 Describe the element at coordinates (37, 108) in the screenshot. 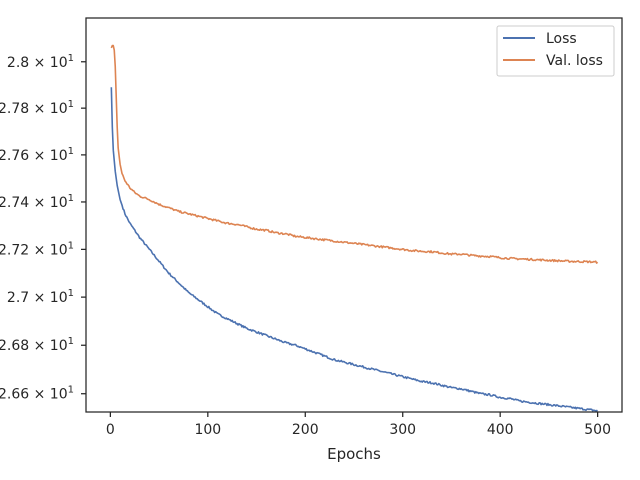

I see `y-tick-label: 2.78 × 10¹` at that location.